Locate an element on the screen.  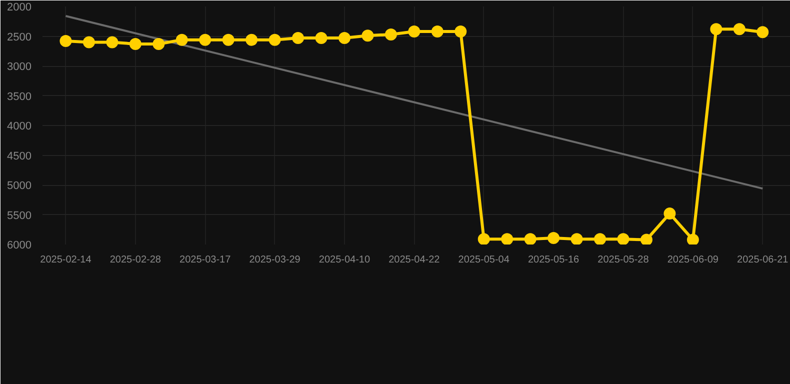
x-tick-label: 2025-04-10 is located at coordinates (344, 260).